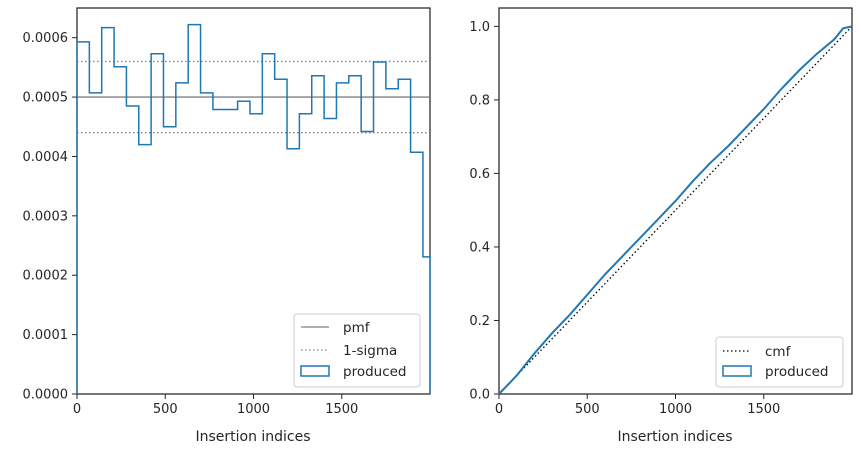 The image size is (861, 453). Describe the element at coordinates (479, 100) in the screenshot. I see `y-tick-label: 0.8` at that location.